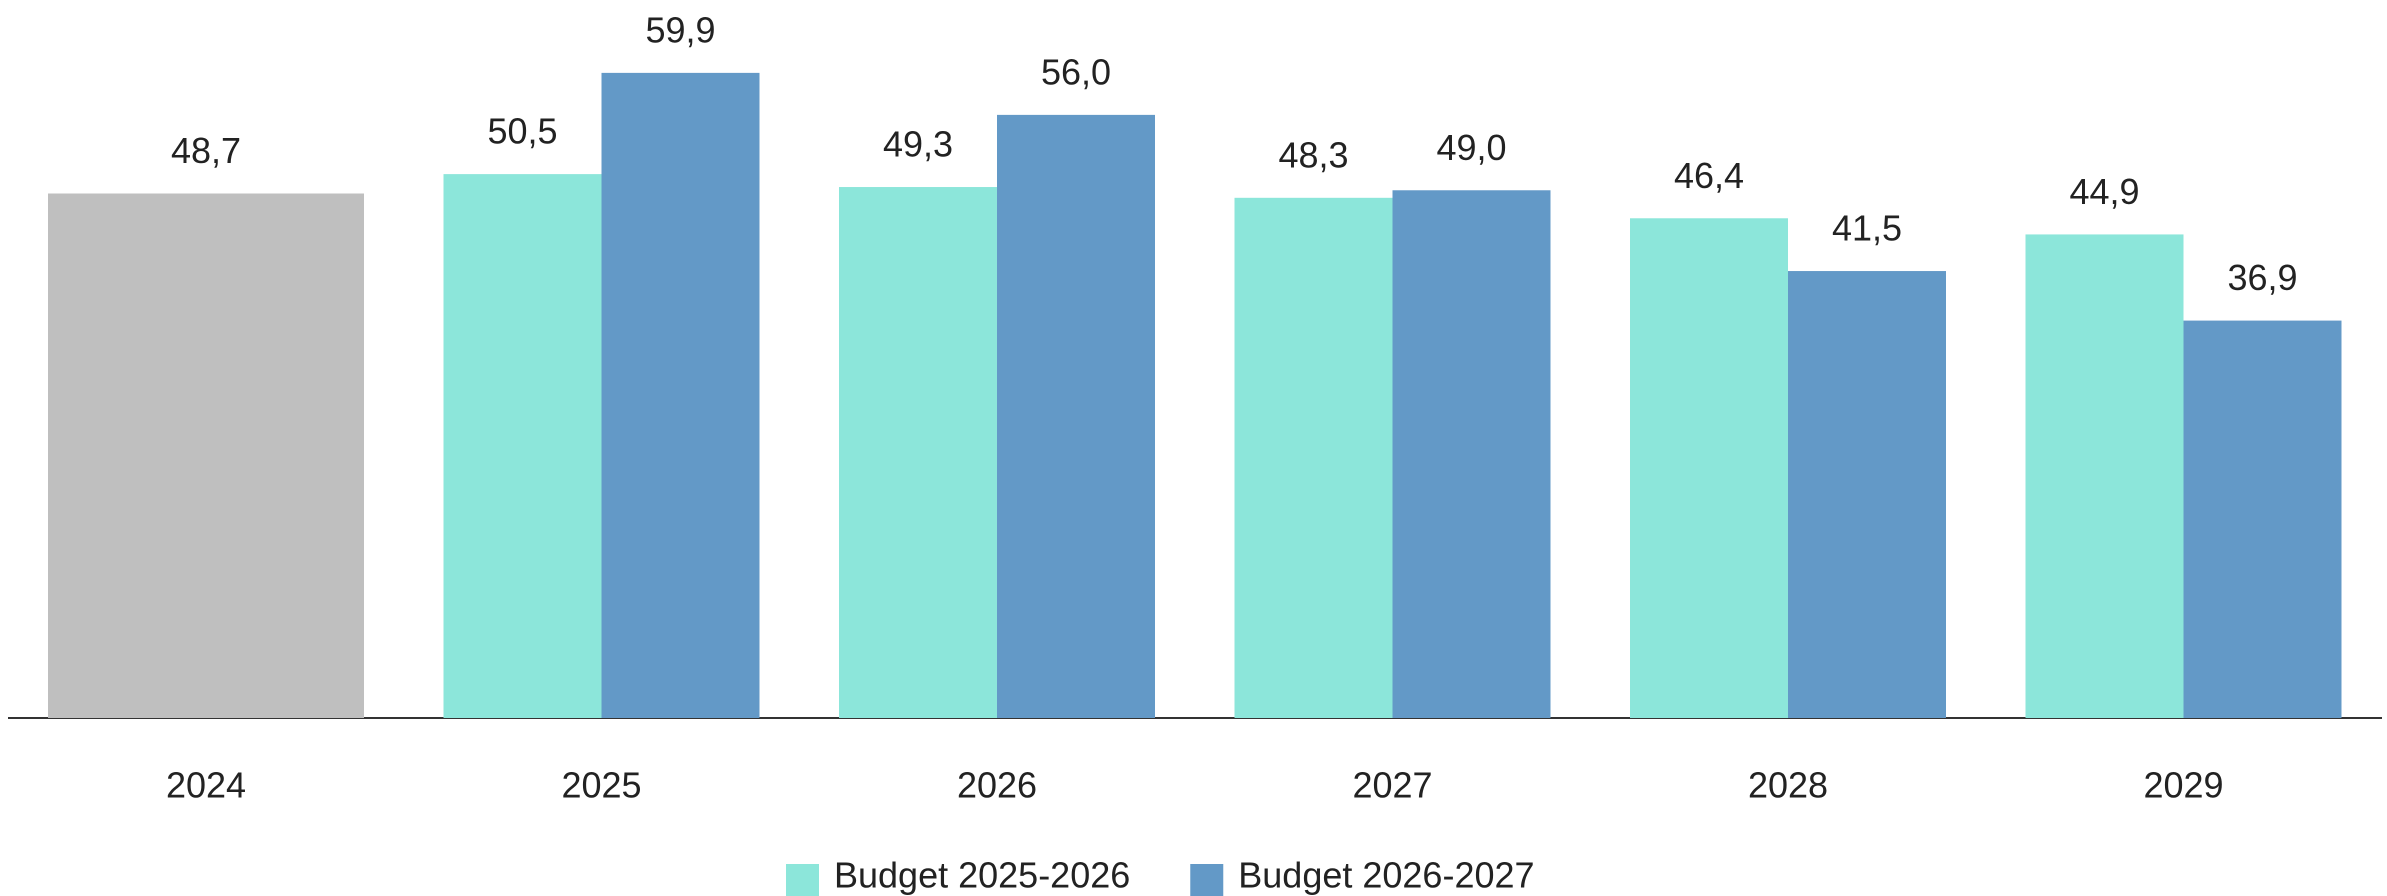 The width and height of the screenshot is (2387, 896). What do you see at coordinates (1076, 71) in the screenshot?
I see `value-label: 56,0` at bounding box center [1076, 71].